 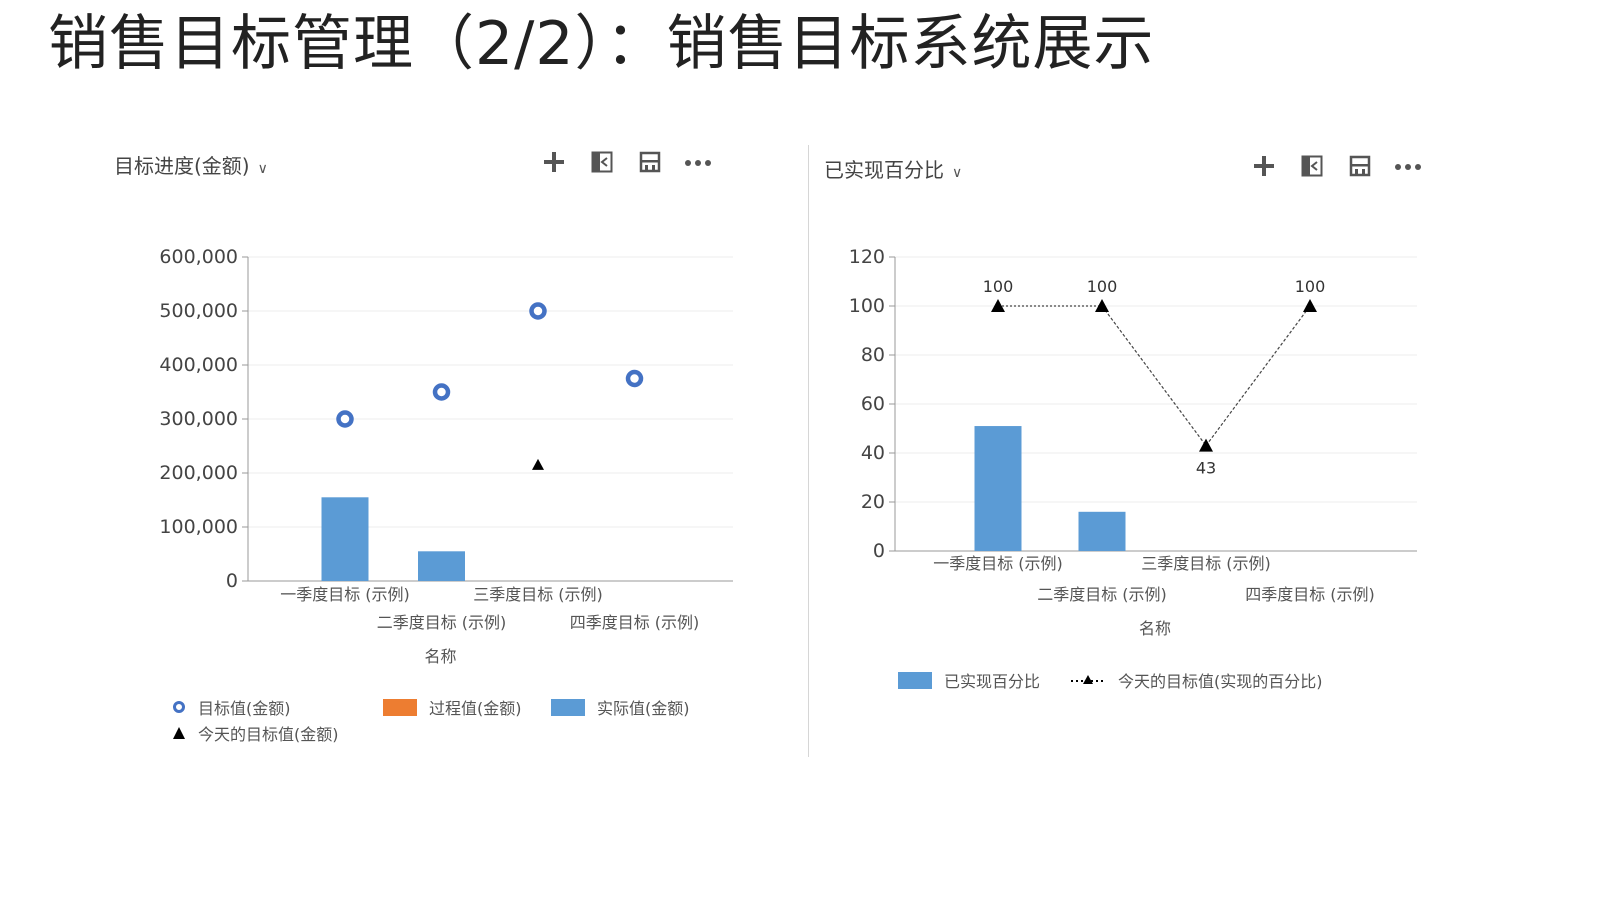 What do you see at coordinates (198, 473) in the screenshot?
I see `y-tick-label: 200,000` at bounding box center [198, 473].